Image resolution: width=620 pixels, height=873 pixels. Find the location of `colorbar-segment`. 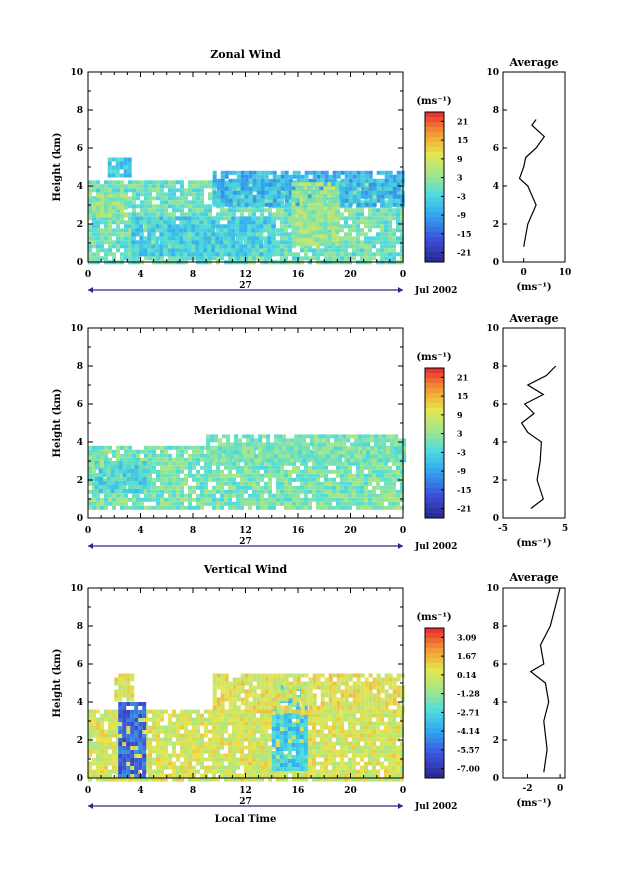

colorbar-segment is located at coordinates (434, 391).